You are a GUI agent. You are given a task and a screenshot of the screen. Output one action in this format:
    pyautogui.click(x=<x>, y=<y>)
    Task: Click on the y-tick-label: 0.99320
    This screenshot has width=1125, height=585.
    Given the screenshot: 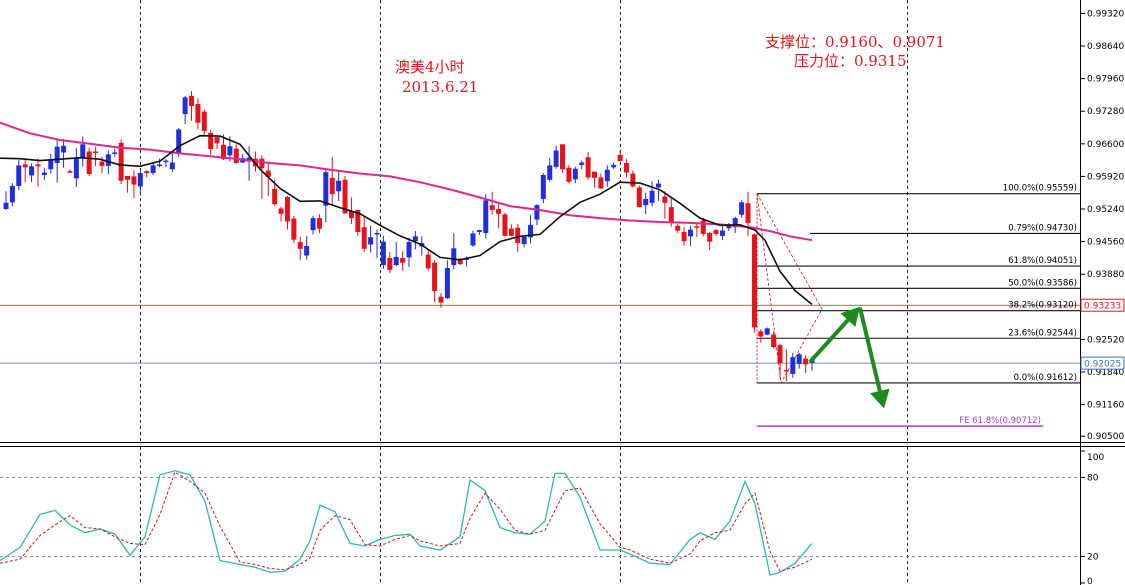 What is the action you would take?
    pyautogui.click(x=1105, y=14)
    